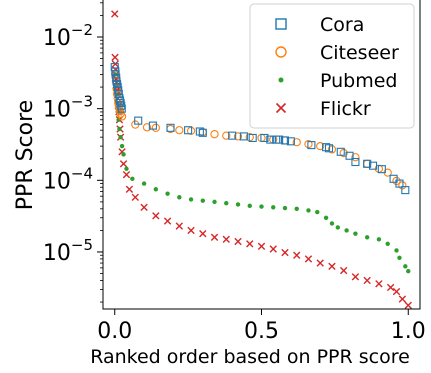 This screenshot has height=373, width=431. What do you see at coordinates (358, 81) in the screenshot?
I see `legend-label: Pubmed` at bounding box center [358, 81].